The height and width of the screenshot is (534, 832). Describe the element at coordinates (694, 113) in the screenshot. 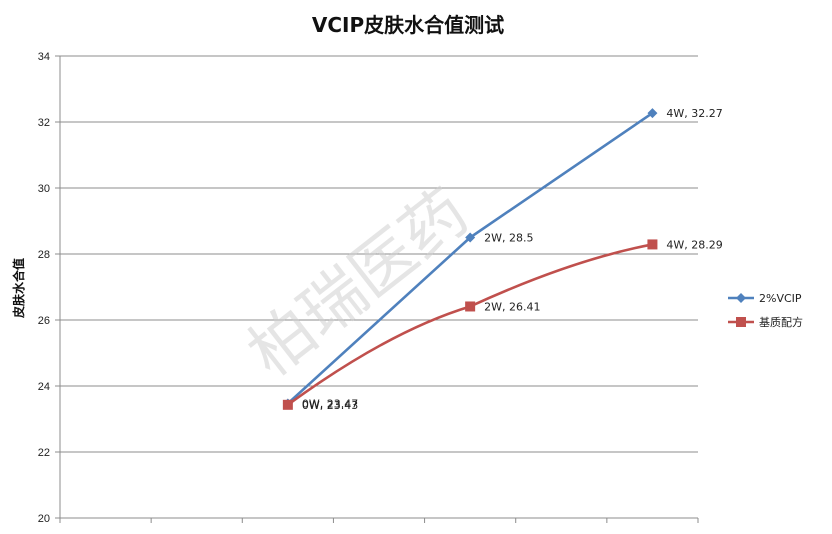

I see `data-label: 4W, 32.27` at that location.